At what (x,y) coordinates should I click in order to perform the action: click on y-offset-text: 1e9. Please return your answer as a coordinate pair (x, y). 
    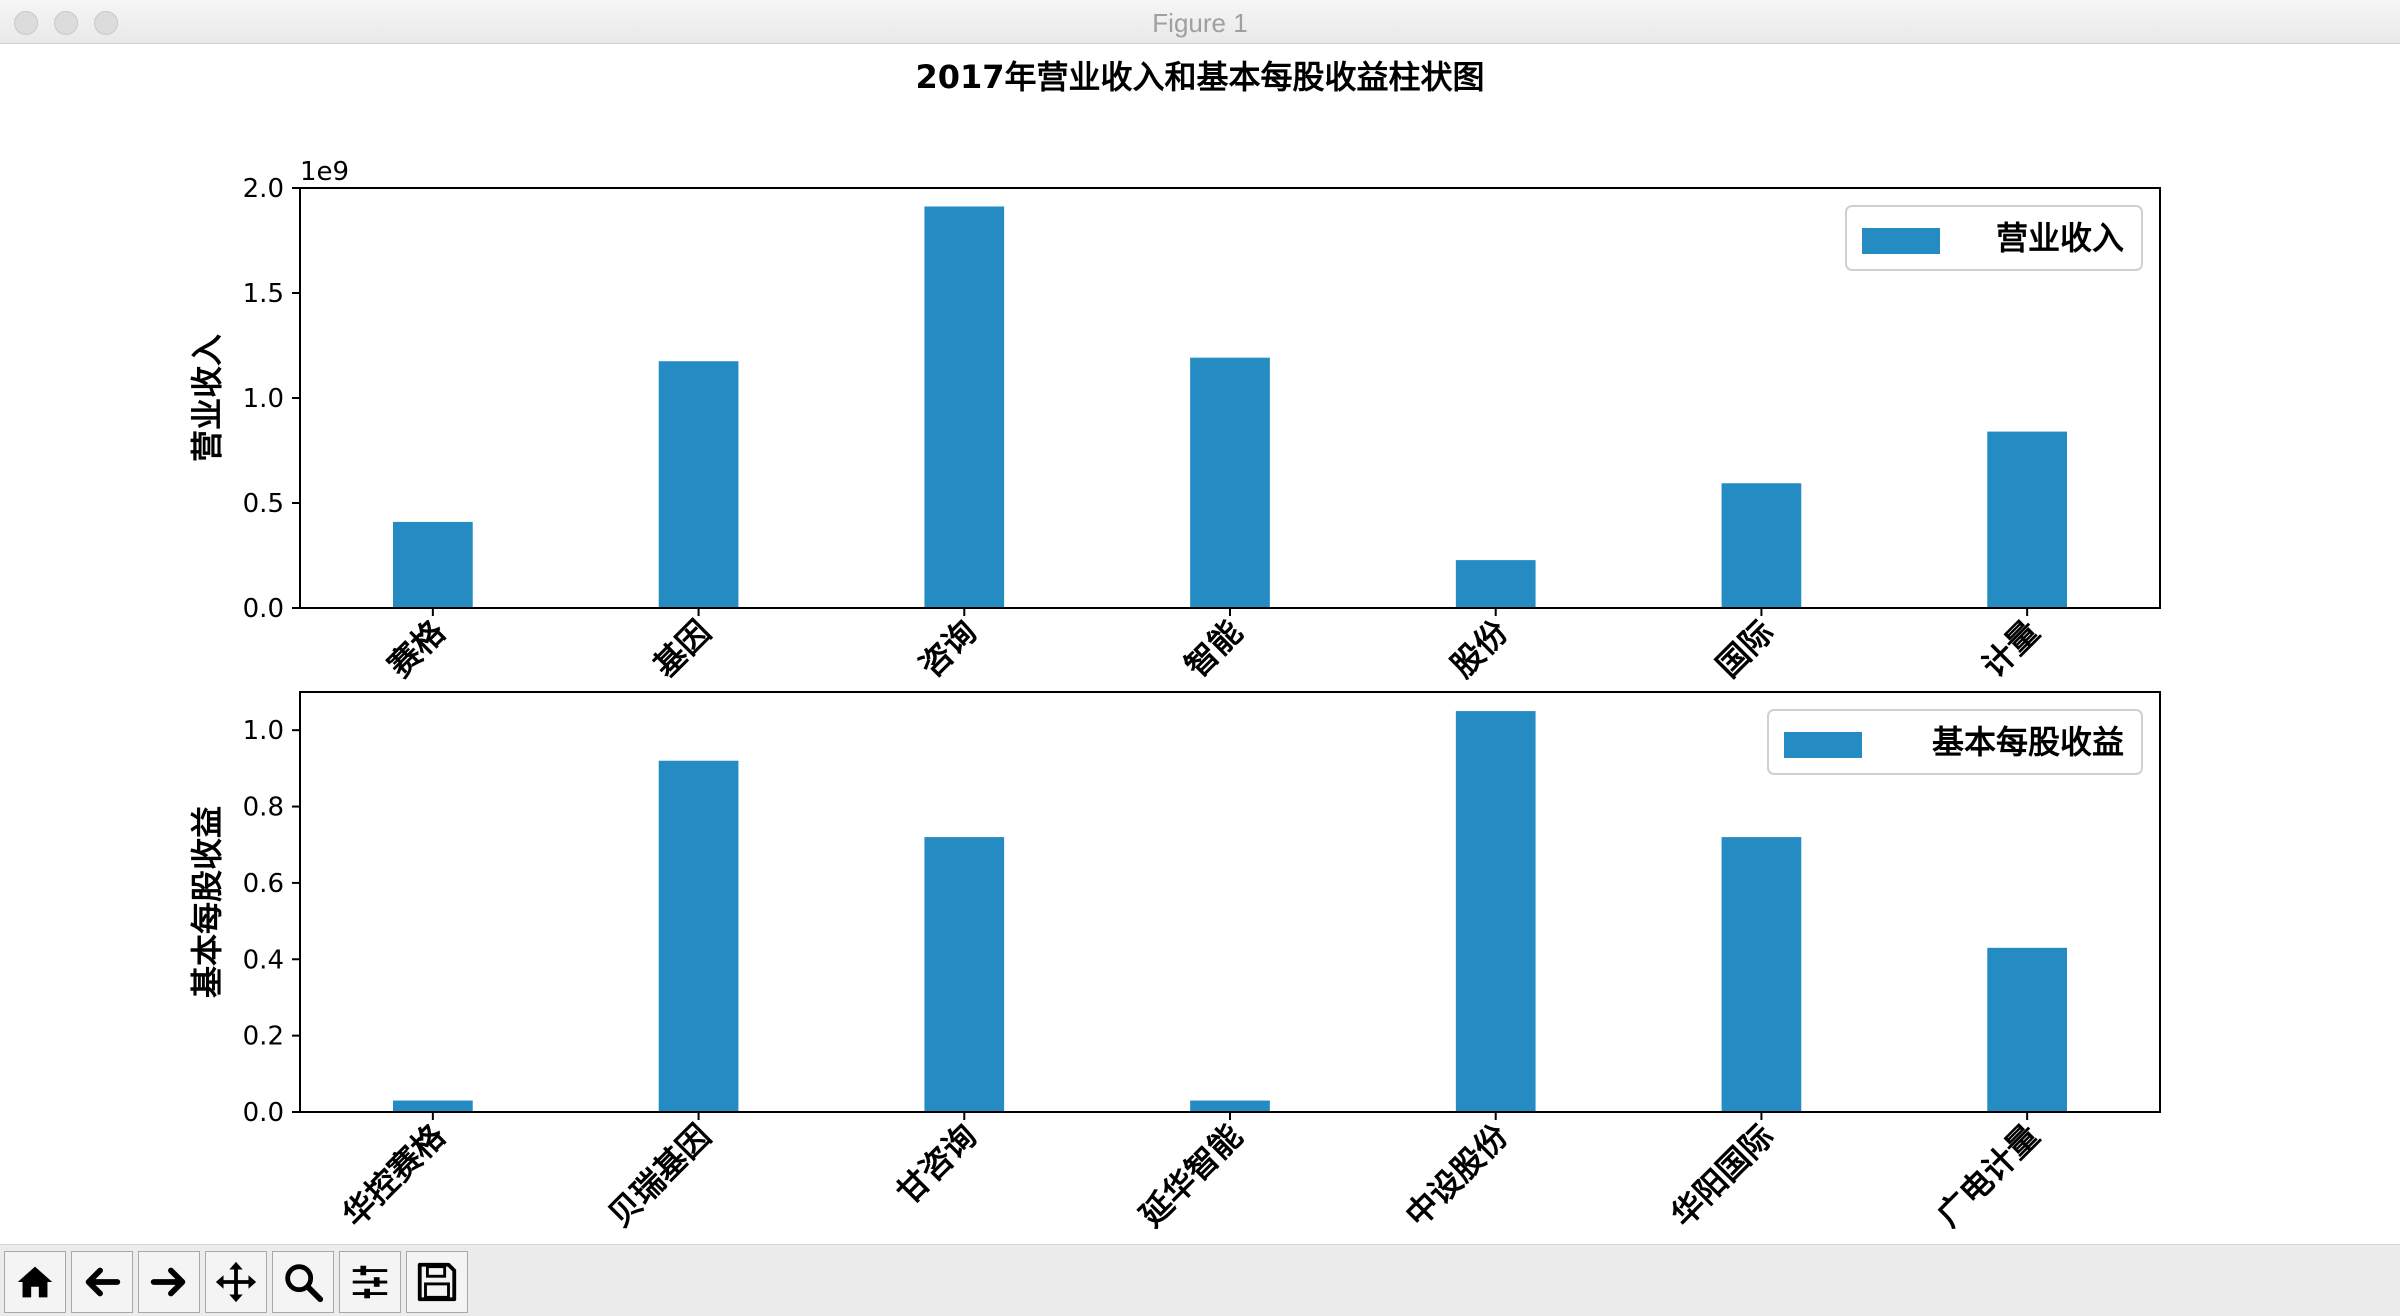
    Looking at the image, I should click on (324, 172).